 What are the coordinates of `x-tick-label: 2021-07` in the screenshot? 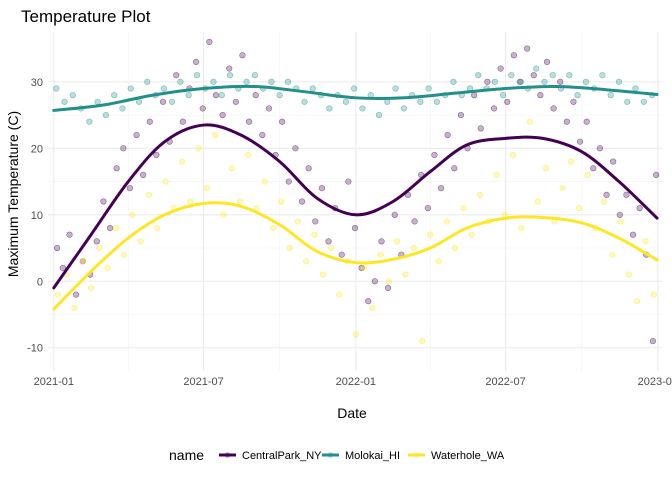 It's located at (203, 382).